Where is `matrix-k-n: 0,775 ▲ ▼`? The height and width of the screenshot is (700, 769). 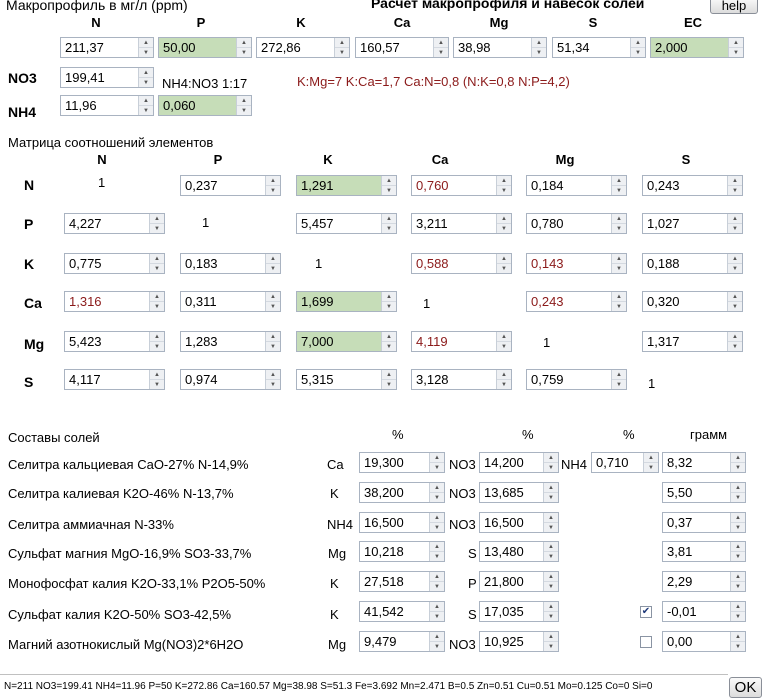
matrix-k-n: 0,775 ▲ ▼ is located at coordinates (114, 263).